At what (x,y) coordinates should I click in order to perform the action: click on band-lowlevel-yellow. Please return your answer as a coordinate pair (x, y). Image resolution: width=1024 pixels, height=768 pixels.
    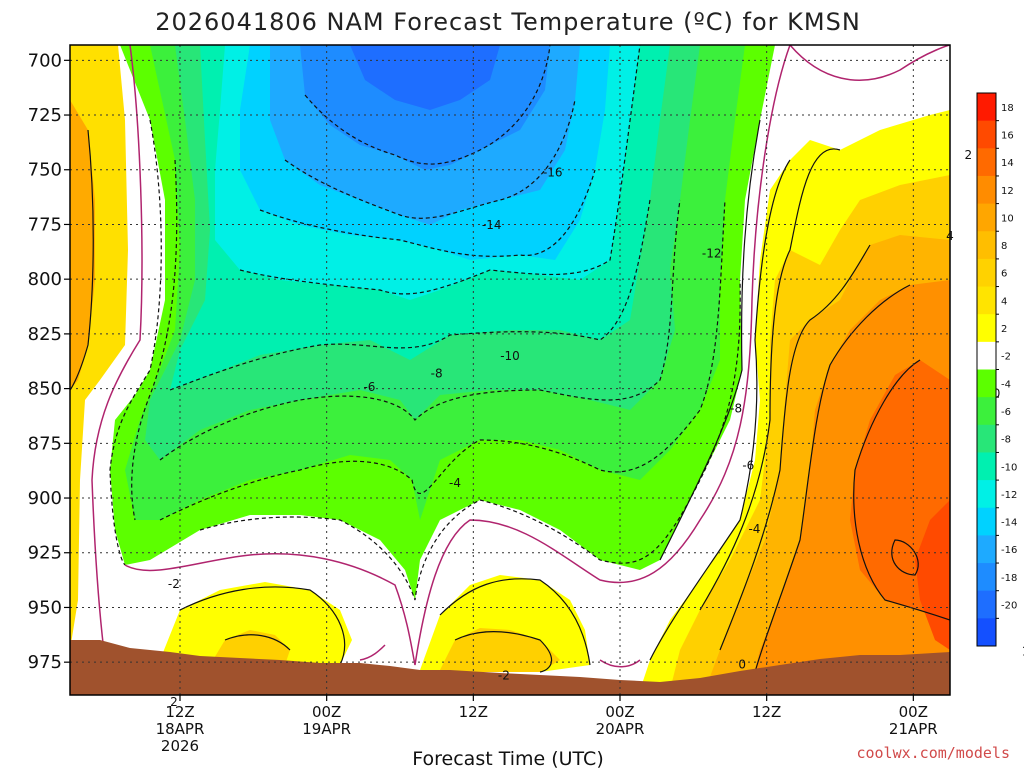
    Looking at the image, I should click on (256, 625).